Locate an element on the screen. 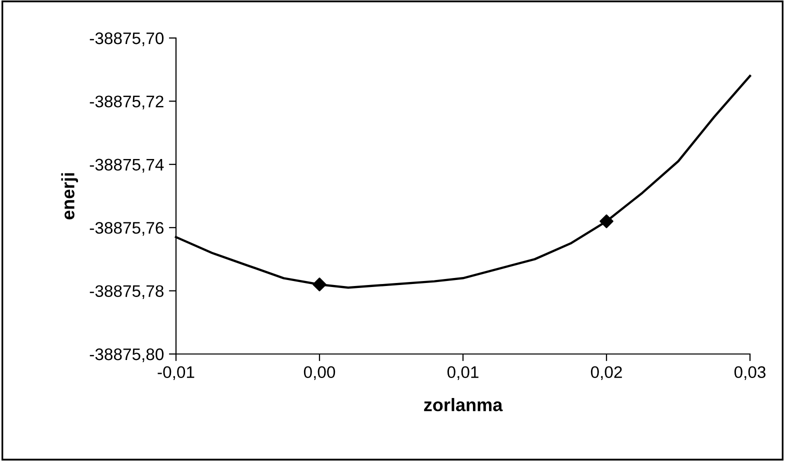 The height and width of the screenshot is (461, 785). y-tick-label: -38875,72 is located at coordinates (127, 103).